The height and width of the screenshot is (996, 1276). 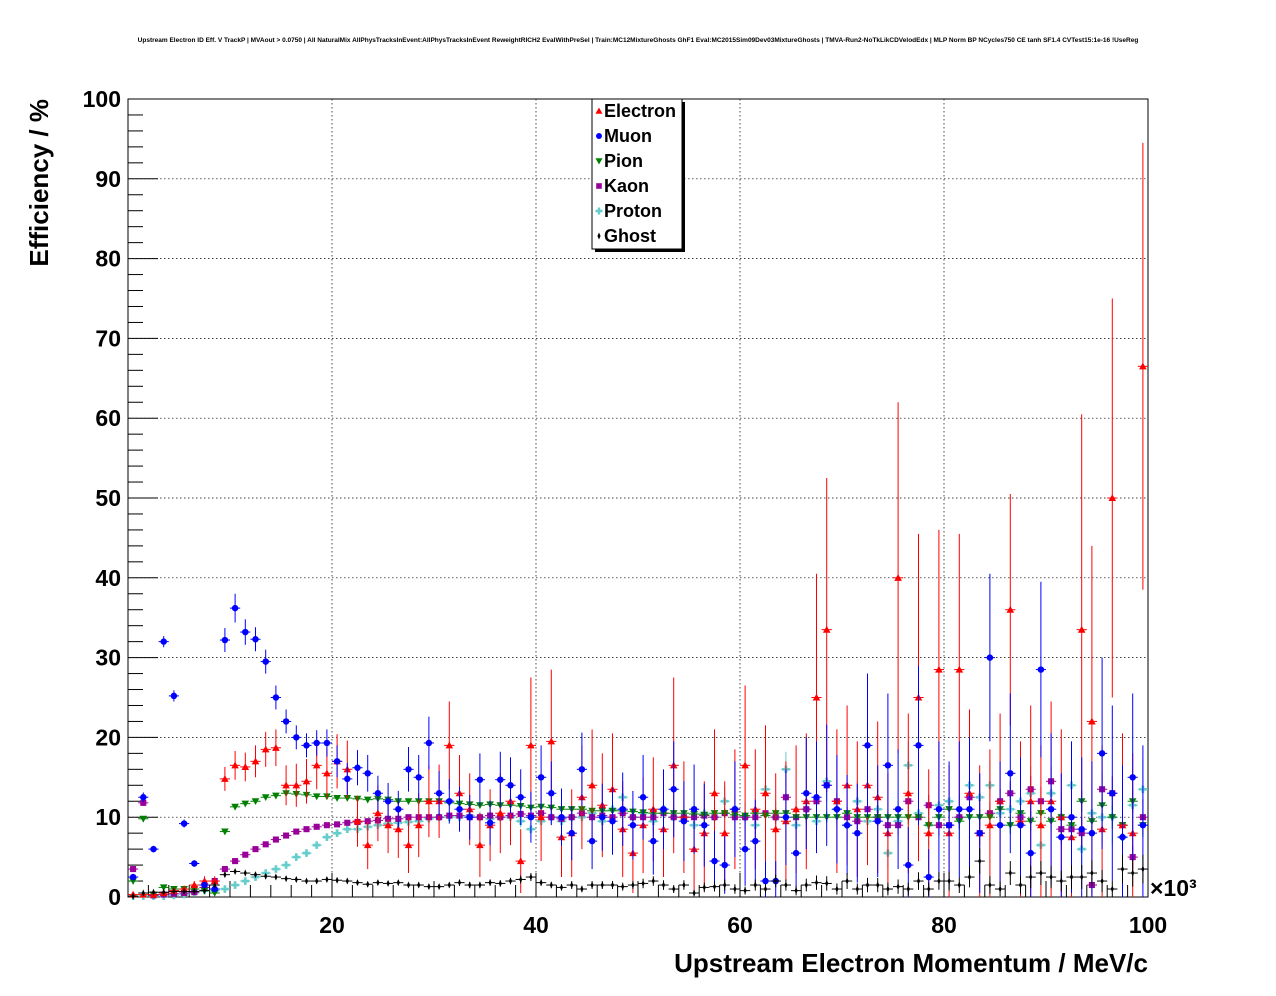 What do you see at coordinates (740, 925) in the screenshot?
I see `x-tick-label: 60` at bounding box center [740, 925].